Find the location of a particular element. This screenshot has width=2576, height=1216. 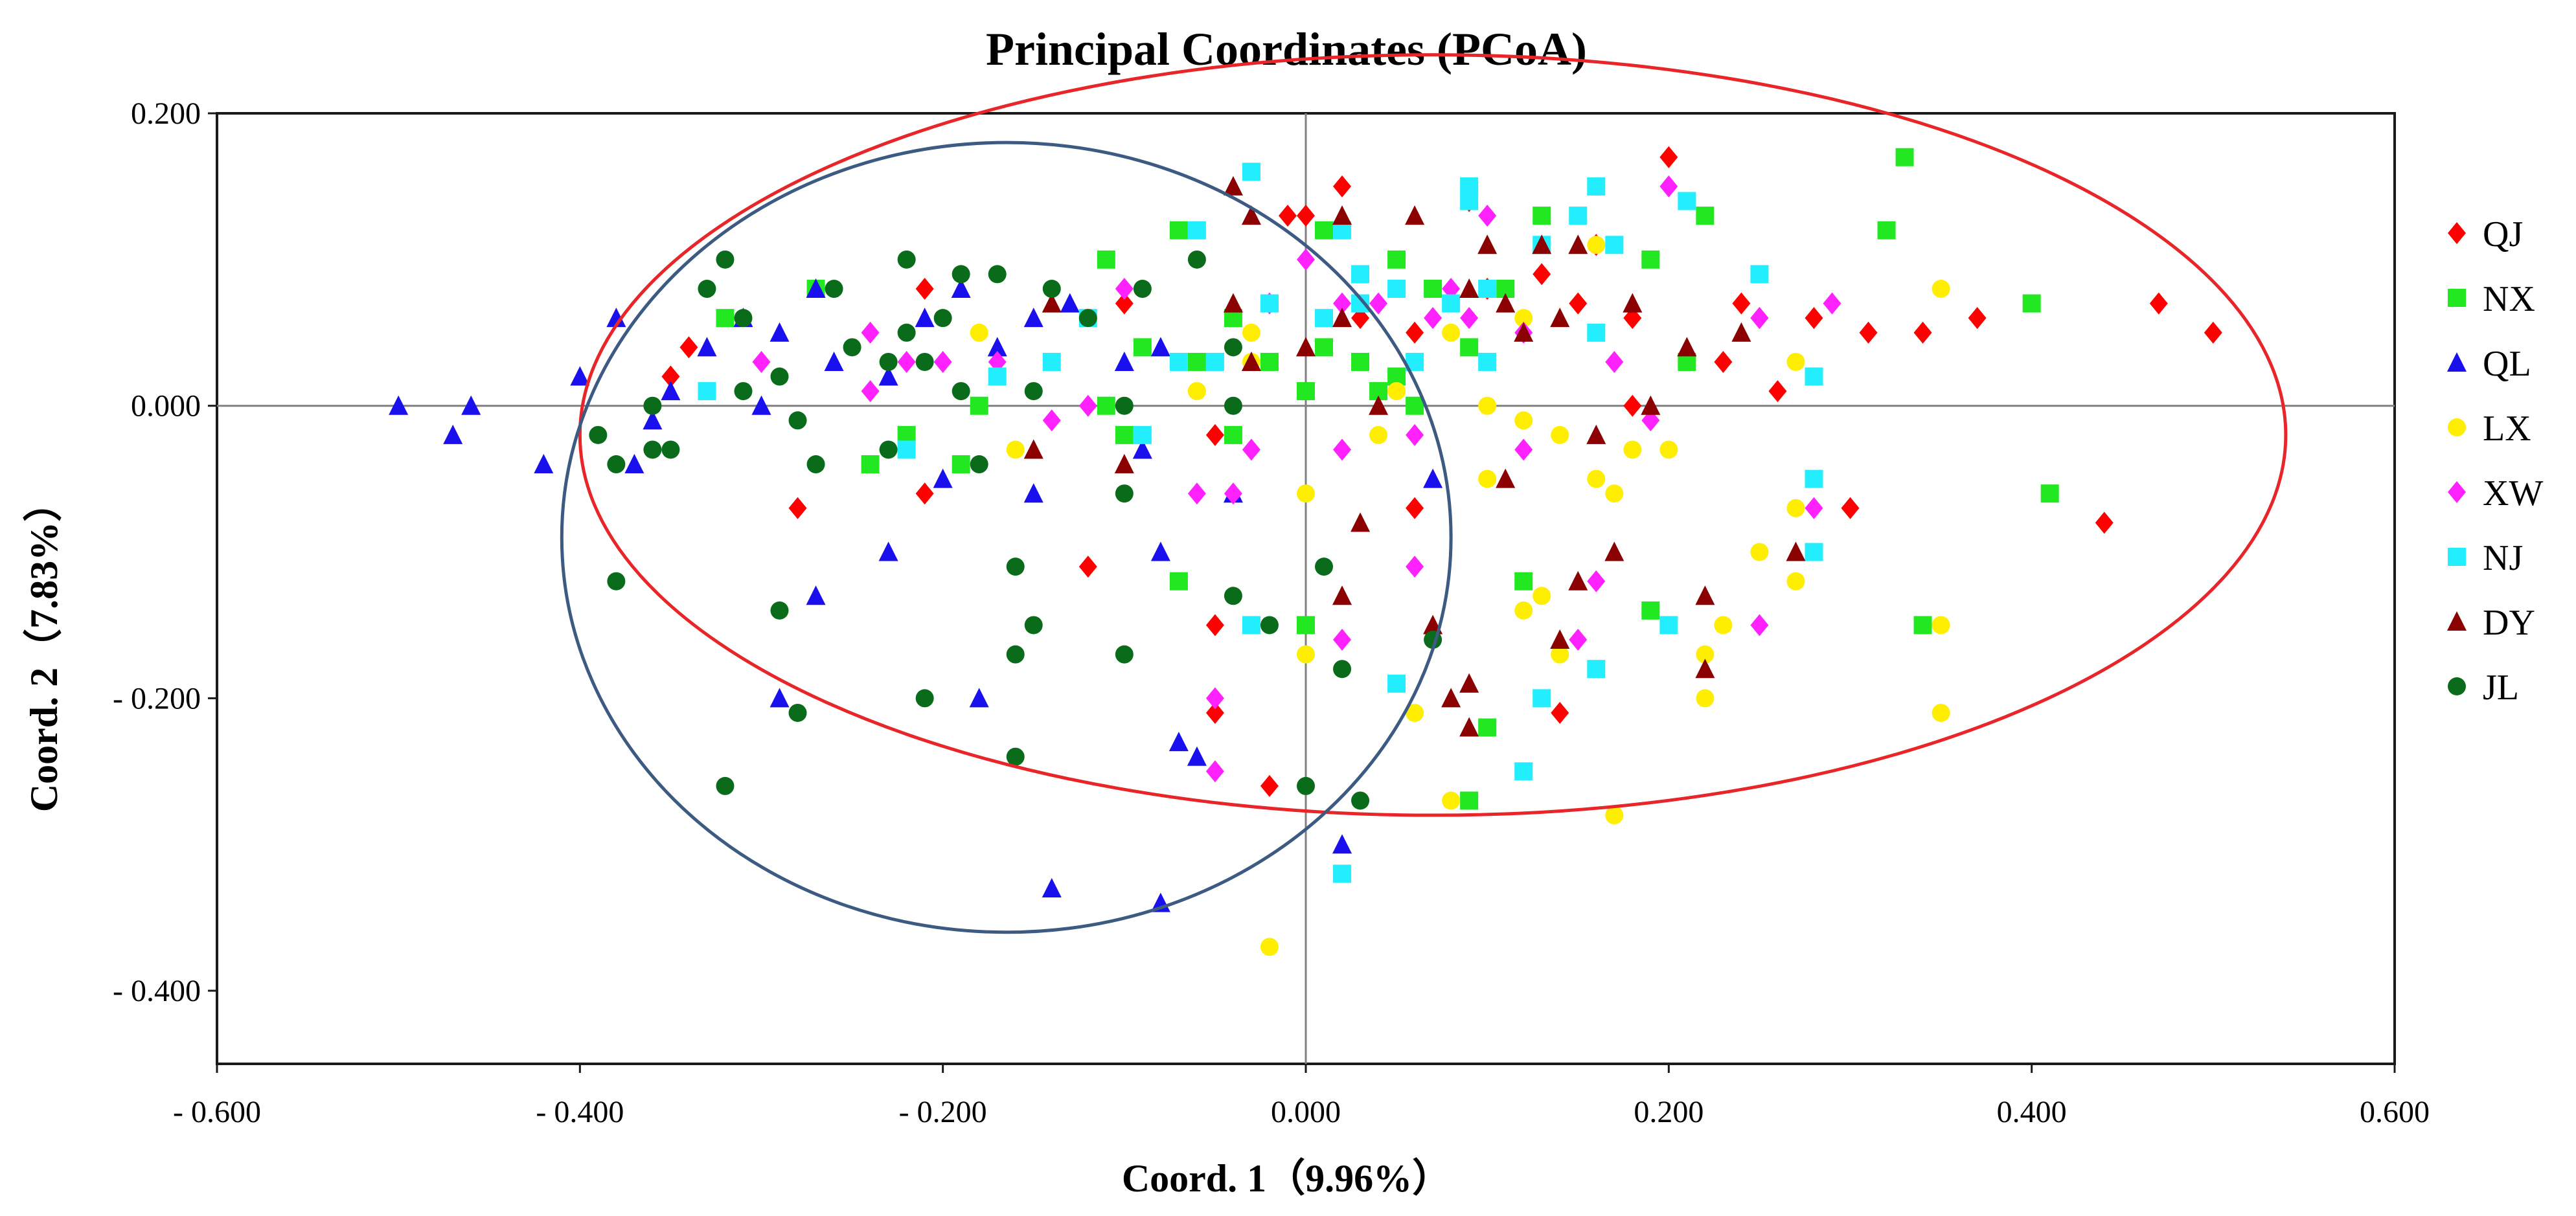

legend-item-nx: NX is located at coordinates (2491, 299).